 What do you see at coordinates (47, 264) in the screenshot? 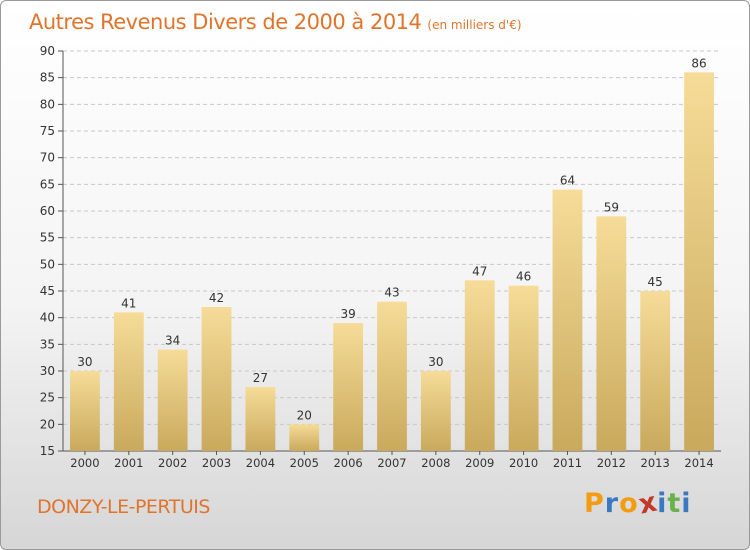
I see `y-tick-label: 50` at bounding box center [47, 264].